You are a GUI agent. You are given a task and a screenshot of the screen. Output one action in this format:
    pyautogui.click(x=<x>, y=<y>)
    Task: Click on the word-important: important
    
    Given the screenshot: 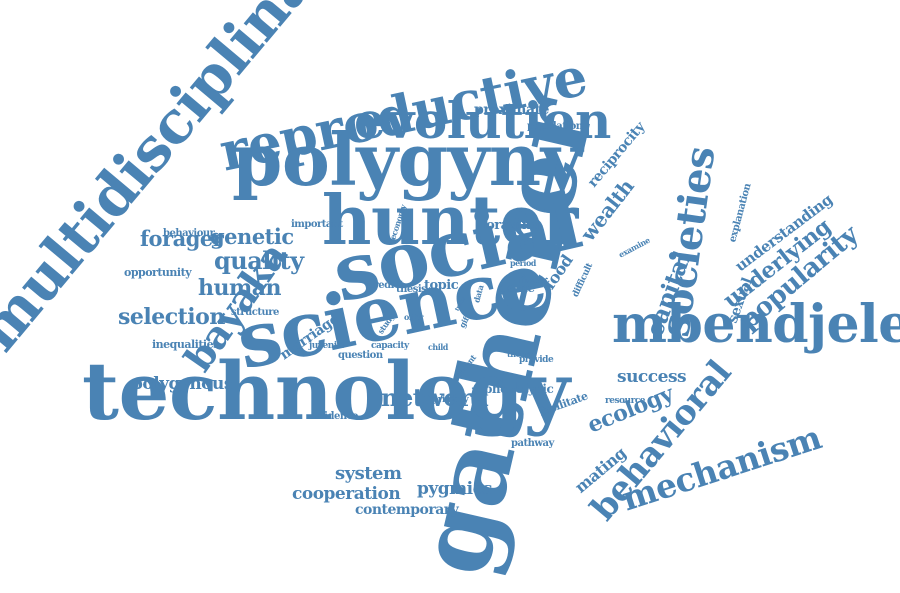 What is the action you would take?
    pyautogui.click(x=317, y=224)
    